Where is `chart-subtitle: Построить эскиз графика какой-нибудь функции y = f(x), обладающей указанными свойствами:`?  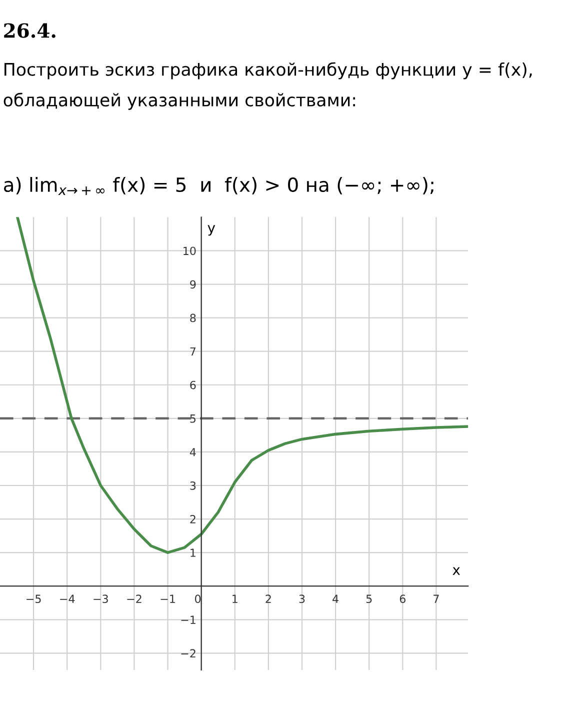 chart-subtitle: Построить эскиз графика какой-нибудь функции y = f(x), обладающей указанными свойствами: is located at coordinates (268, 86).